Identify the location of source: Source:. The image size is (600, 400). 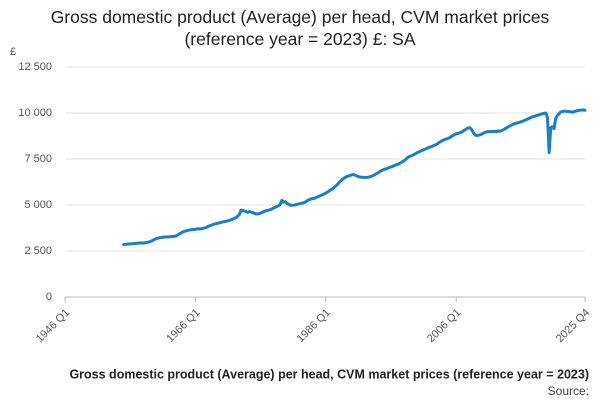
(568, 391).